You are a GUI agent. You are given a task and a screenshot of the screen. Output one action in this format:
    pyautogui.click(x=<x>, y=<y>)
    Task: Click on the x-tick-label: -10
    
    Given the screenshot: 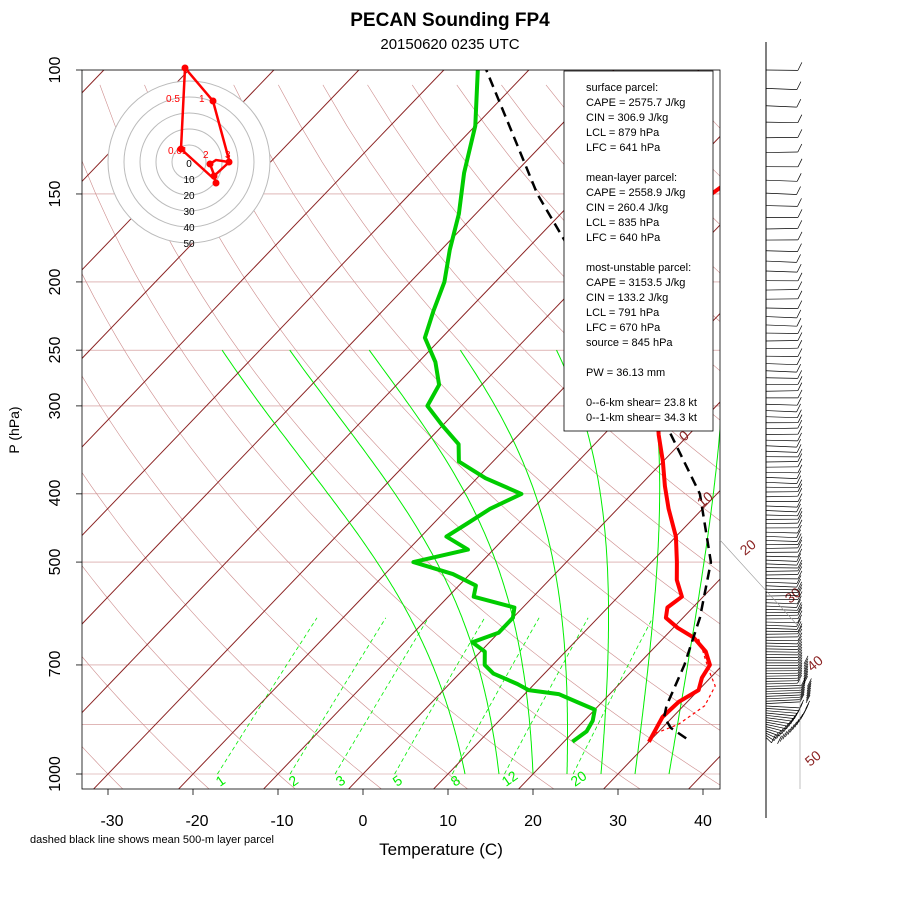 What is the action you would take?
    pyautogui.click(x=281, y=821)
    